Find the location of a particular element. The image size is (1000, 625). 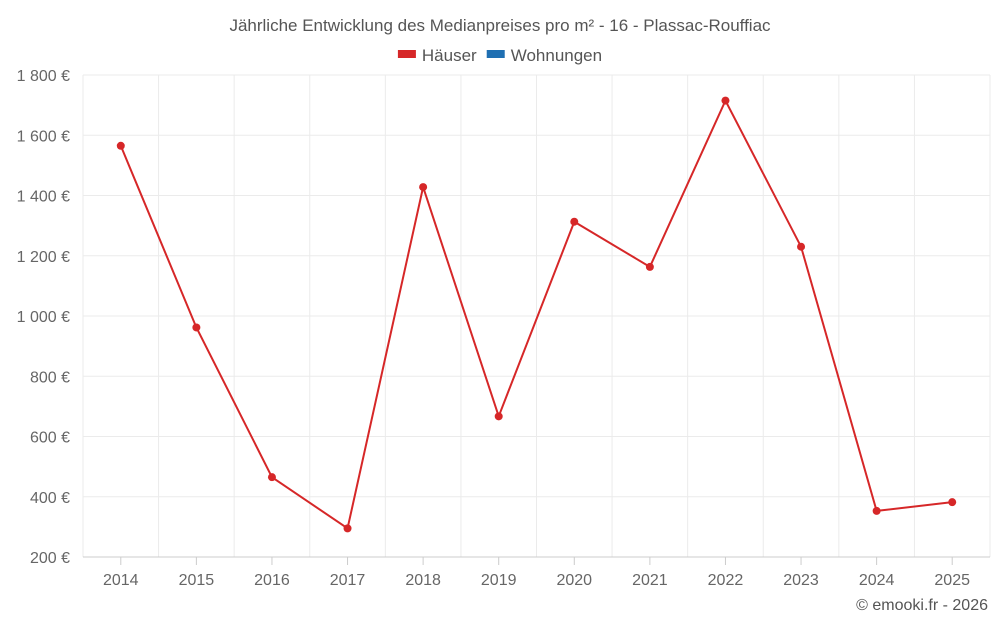

y-tick-label: 1 600 € is located at coordinates (43, 136).